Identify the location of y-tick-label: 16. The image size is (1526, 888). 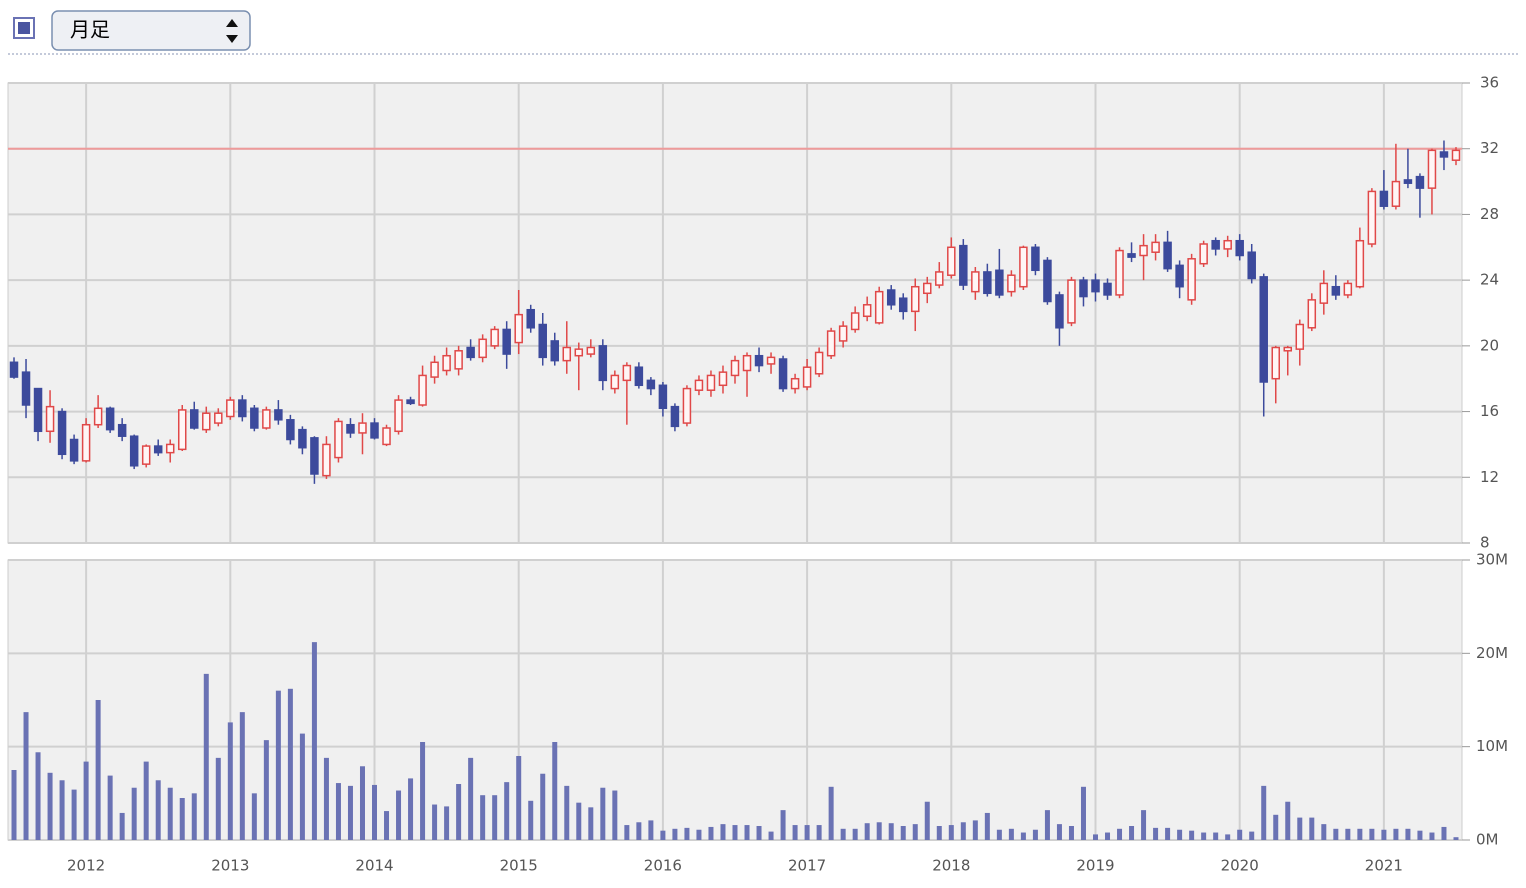
(1489, 411).